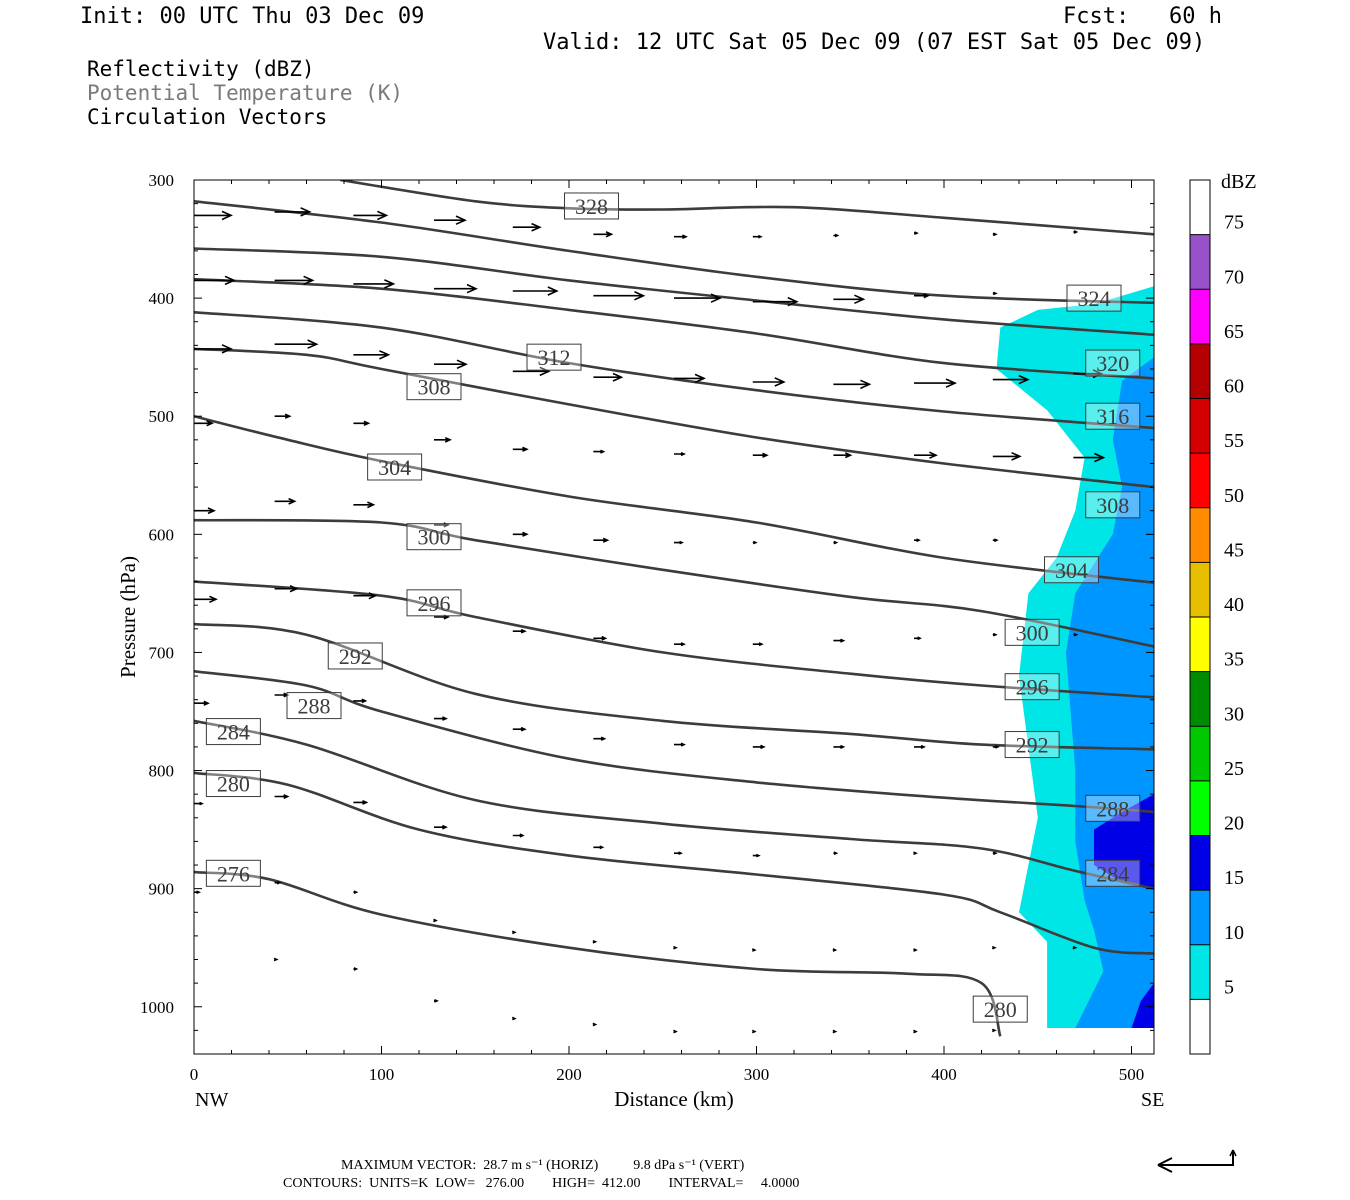 Image resolution: width=1350 pixels, height=1200 pixels. I want to click on contour-label-296: 296, so click(434, 603).